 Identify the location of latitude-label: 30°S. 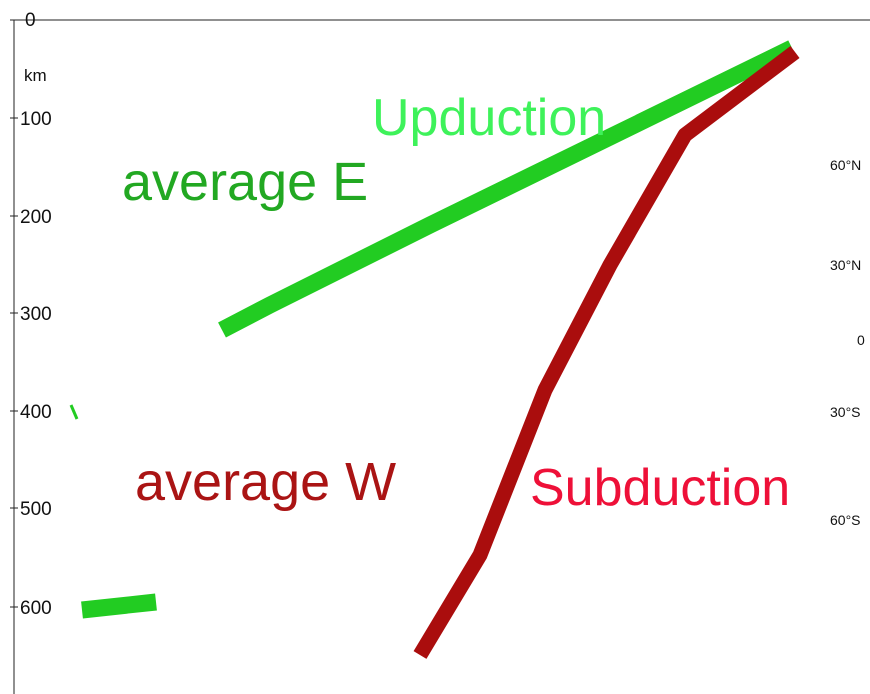
(845, 412).